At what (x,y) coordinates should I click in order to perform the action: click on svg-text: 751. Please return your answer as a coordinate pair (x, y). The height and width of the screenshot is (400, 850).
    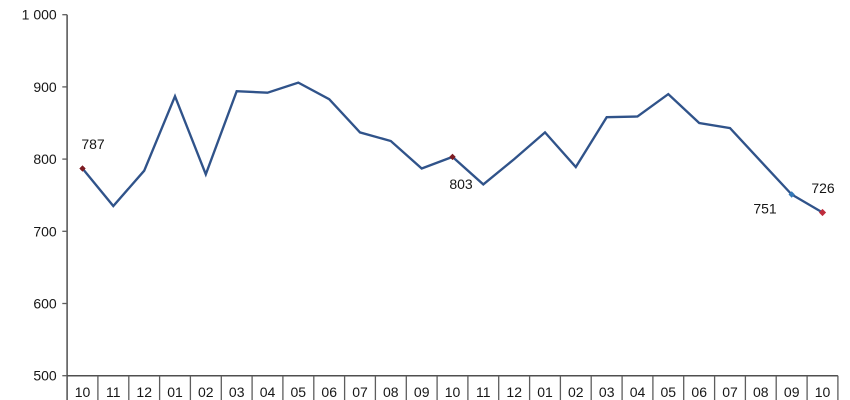
    Looking at the image, I should click on (765, 209).